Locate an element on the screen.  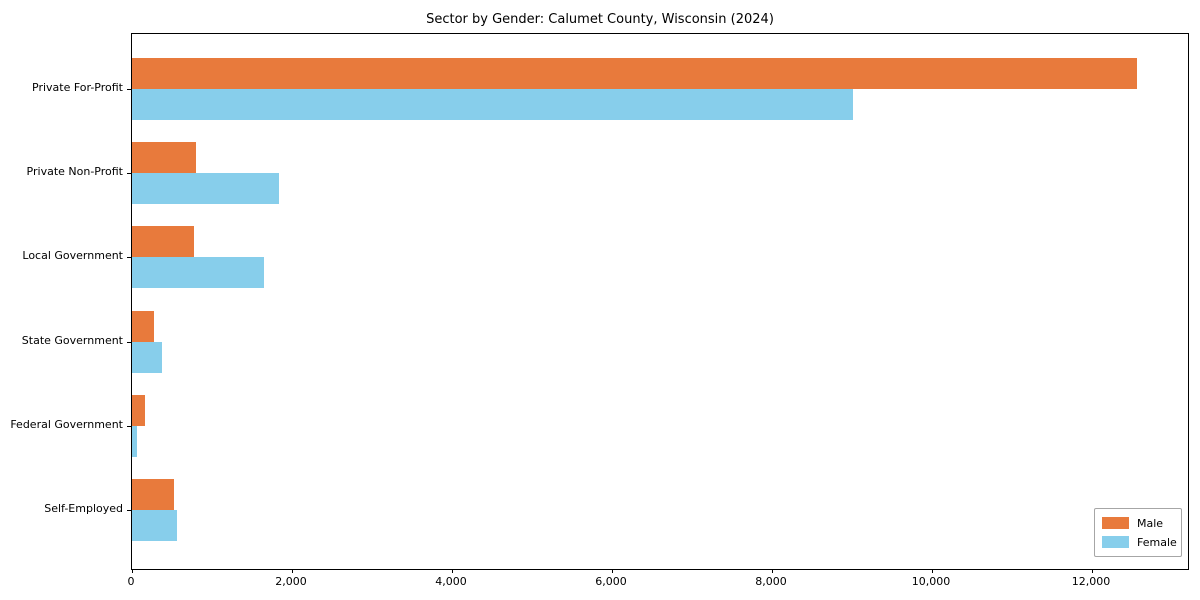
y-tick-label: State Government is located at coordinates (72, 340).